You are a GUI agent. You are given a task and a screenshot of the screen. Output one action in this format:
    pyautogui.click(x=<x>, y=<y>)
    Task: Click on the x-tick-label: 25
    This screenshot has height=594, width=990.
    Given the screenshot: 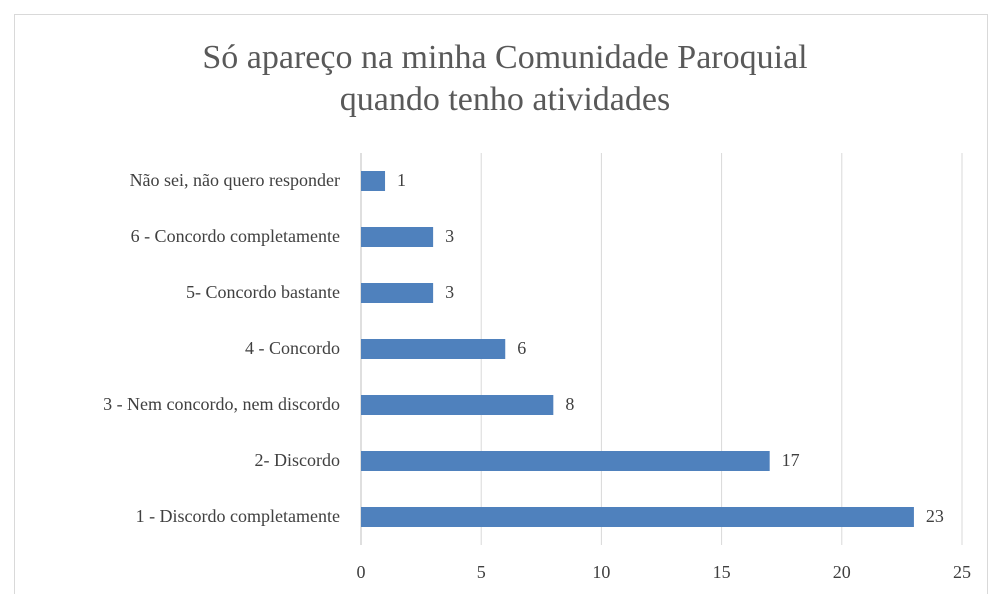 What is the action you would take?
    pyautogui.click(x=962, y=572)
    